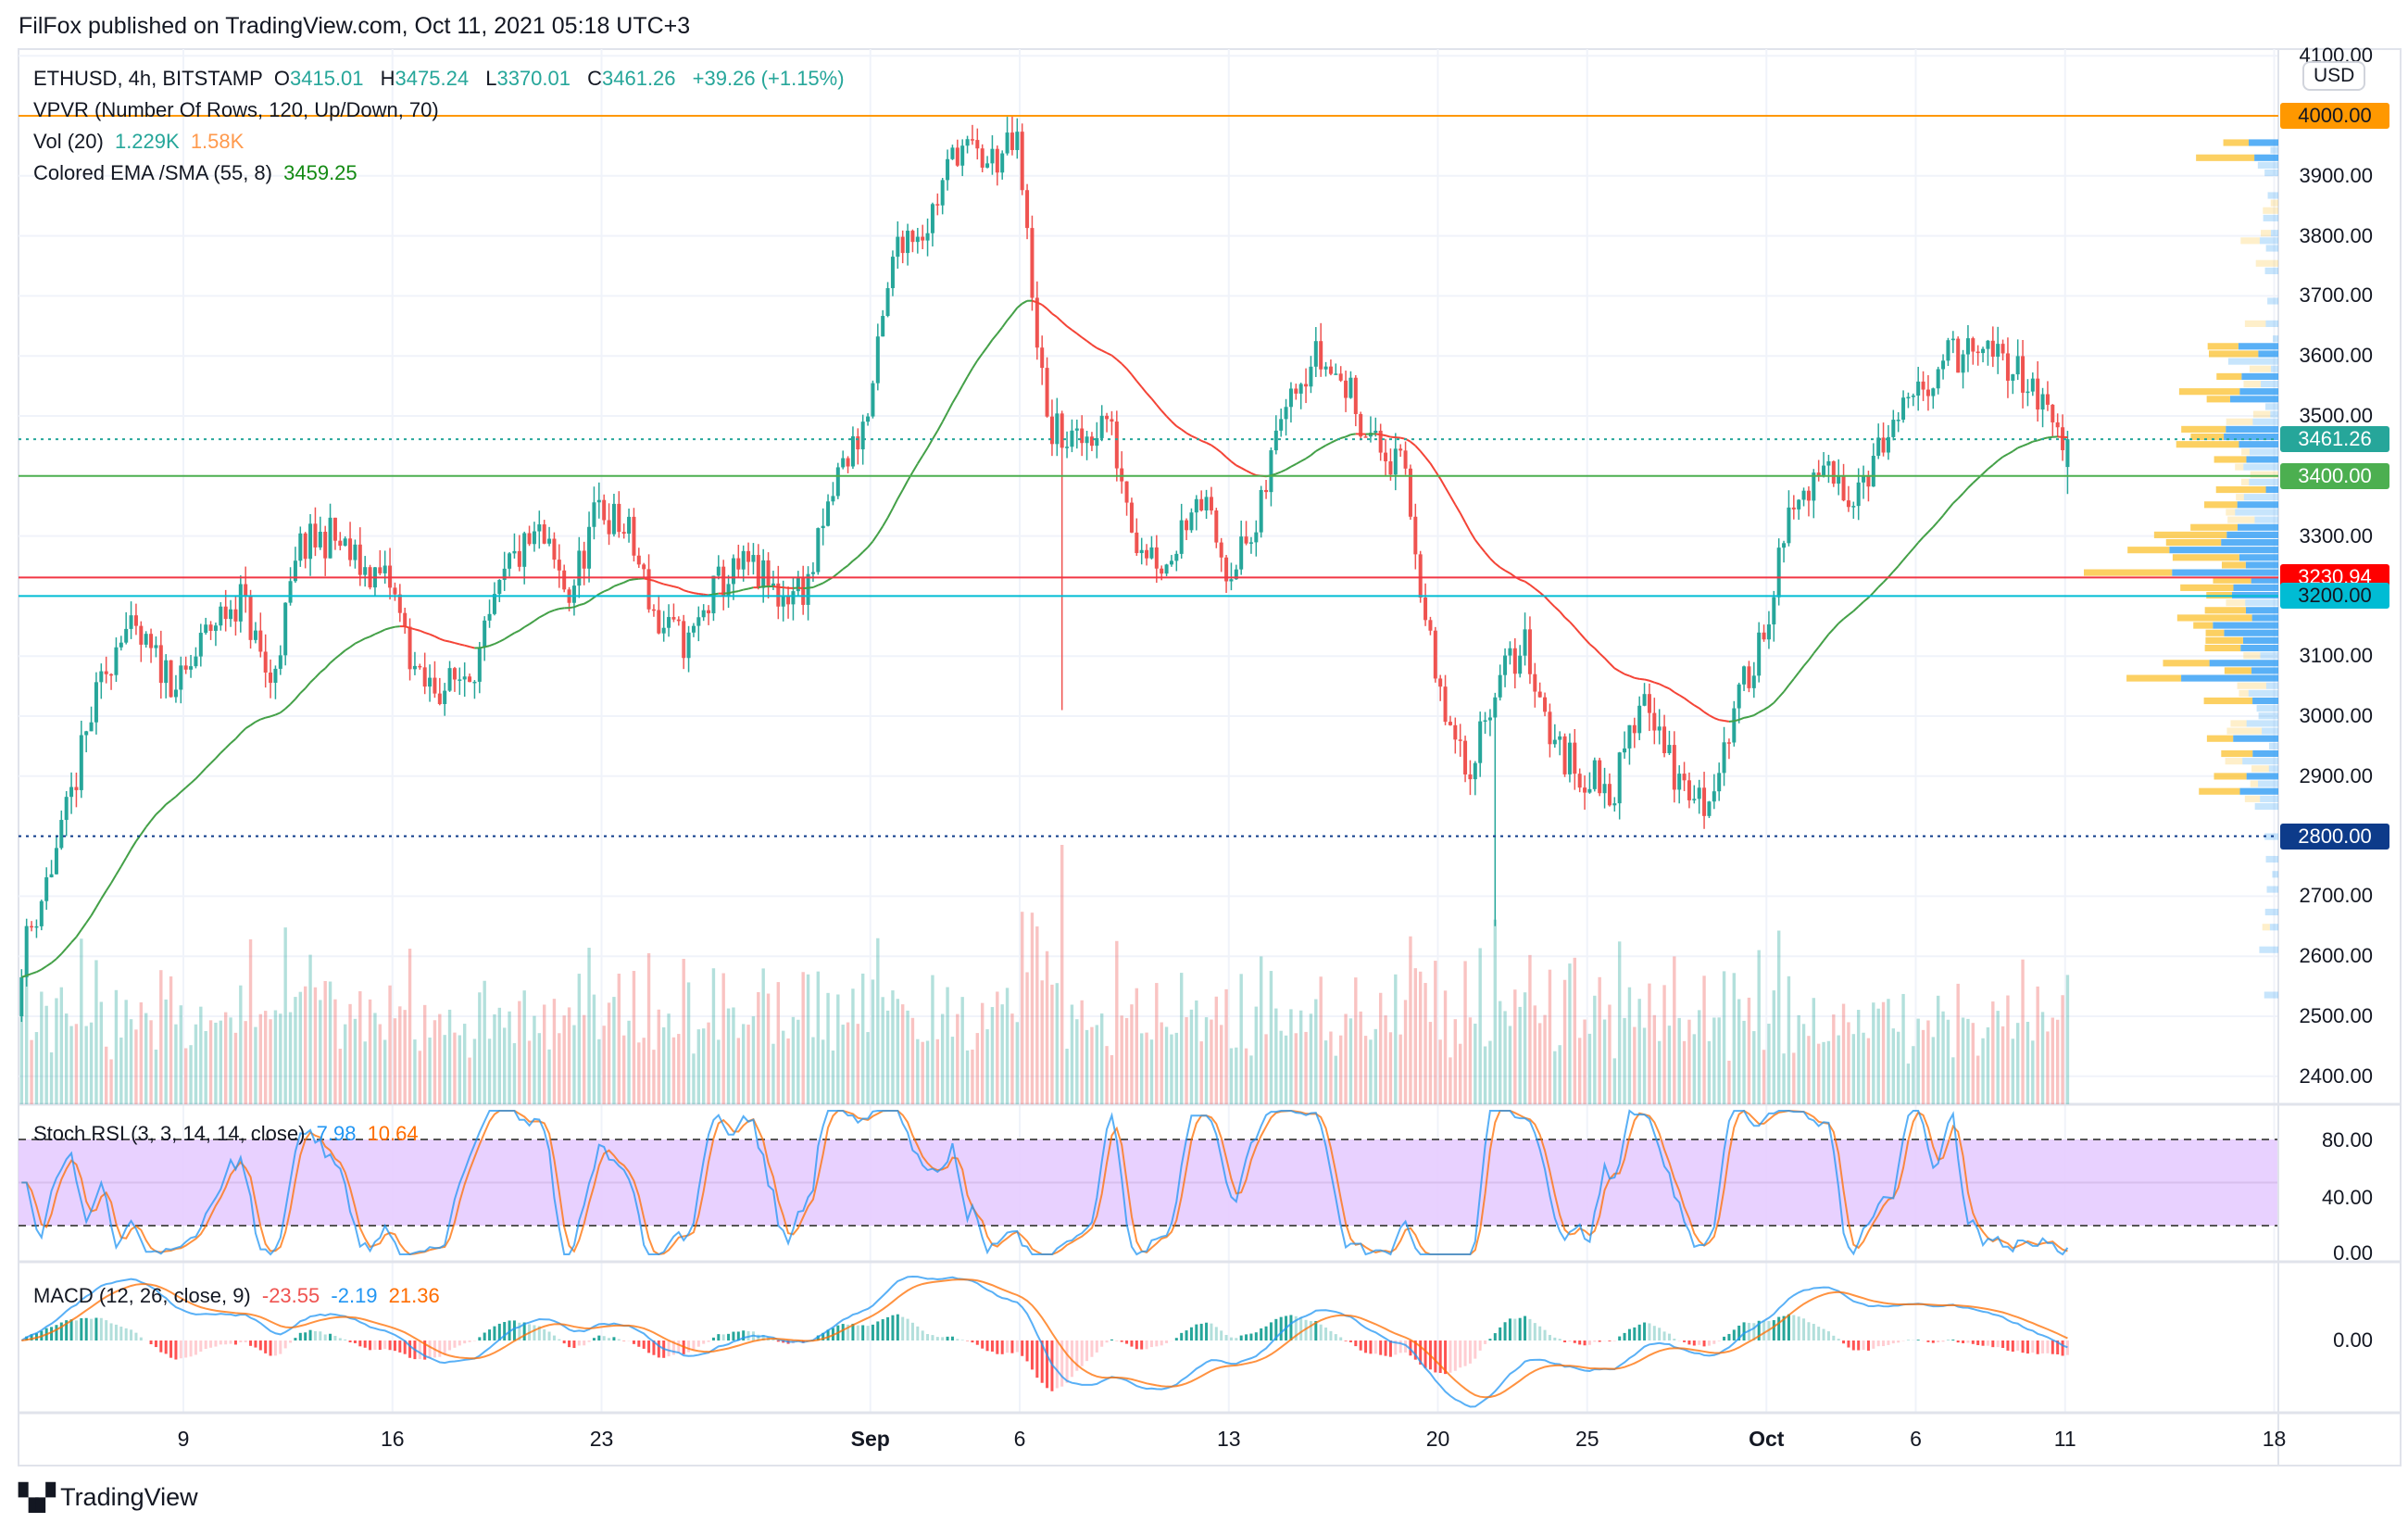 This screenshot has height=1523, width=2408. What do you see at coordinates (141, 142) in the screenshot?
I see `volume-legend: Vol (20) 1.229K 1.58K` at bounding box center [141, 142].